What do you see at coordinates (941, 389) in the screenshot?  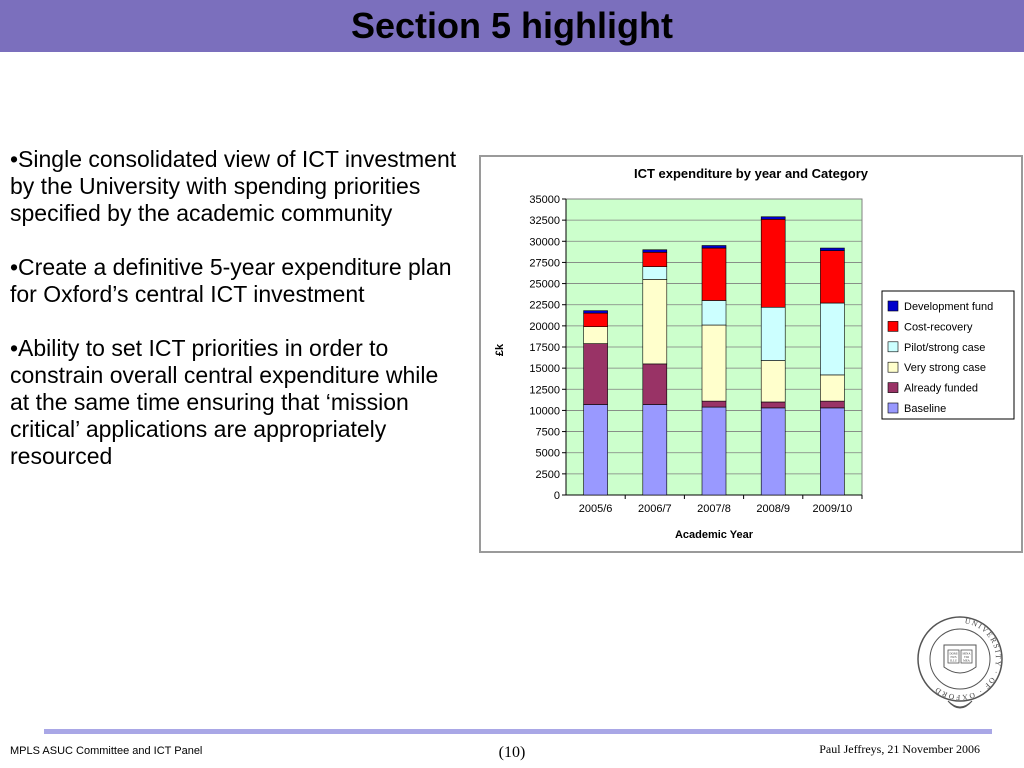 I see `legend-label: Already funded` at bounding box center [941, 389].